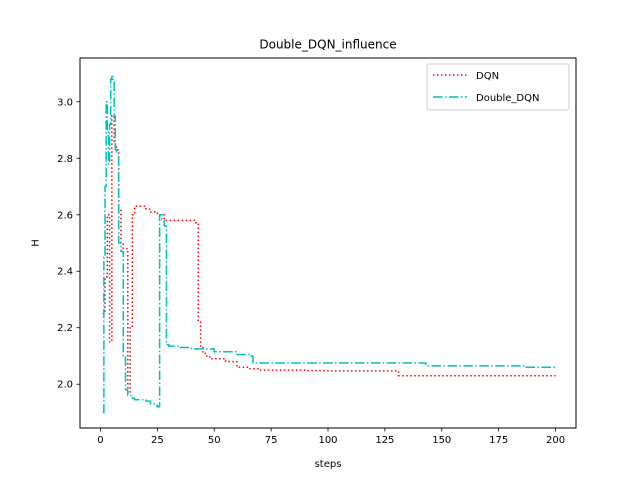 The image size is (640, 480). I want to click on x-tick-label: 100, so click(327, 440).